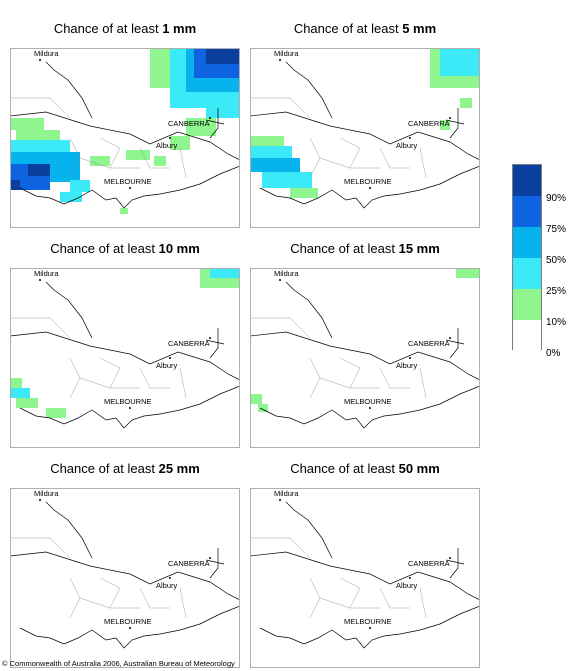 This screenshot has height=671, width=570. I want to click on title-amount: 15 mm, so click(419, 248).